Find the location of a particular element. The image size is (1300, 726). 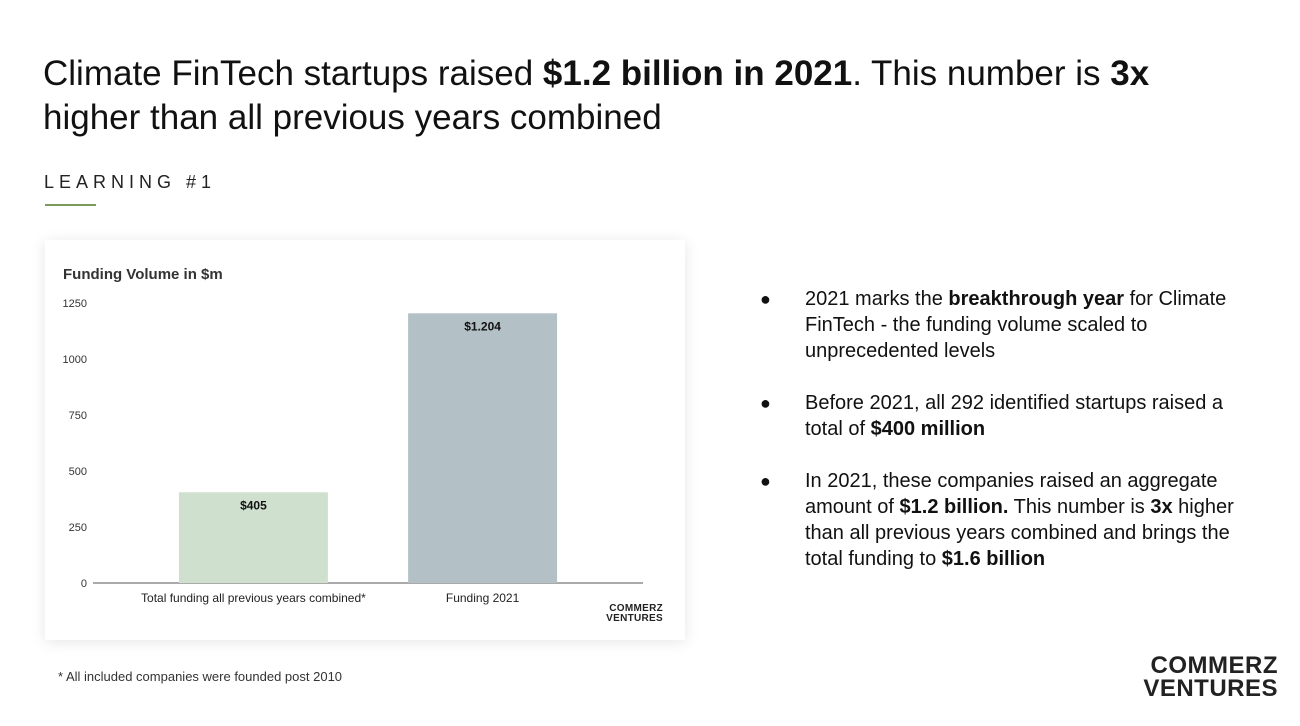

bullet-run: $400 million is located at coordinates (928, 429).